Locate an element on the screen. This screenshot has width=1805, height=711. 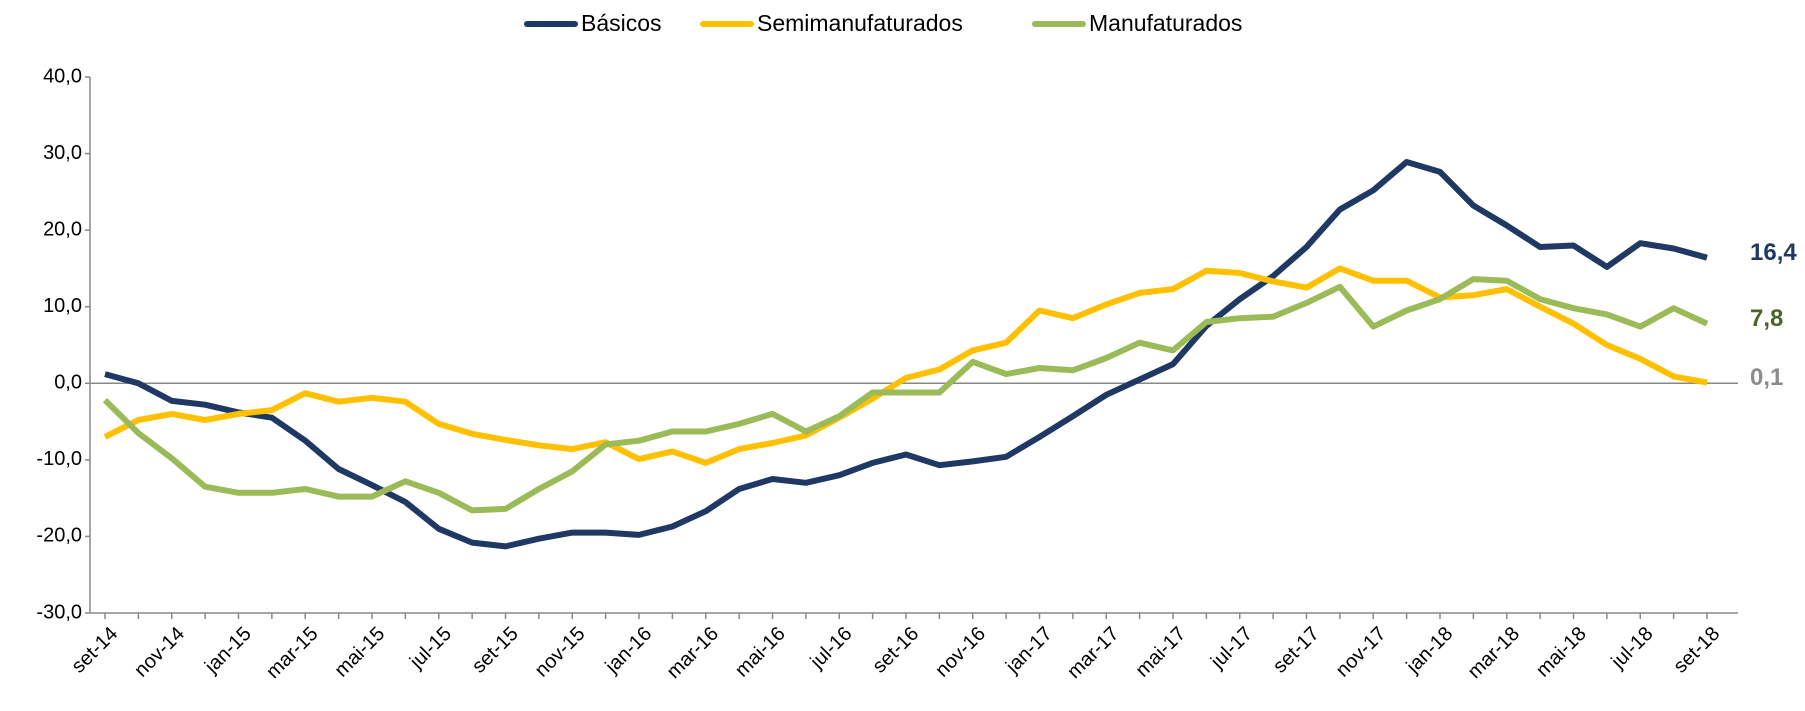
y-tick-label: 0,0 is located at coordinates (68, 383).